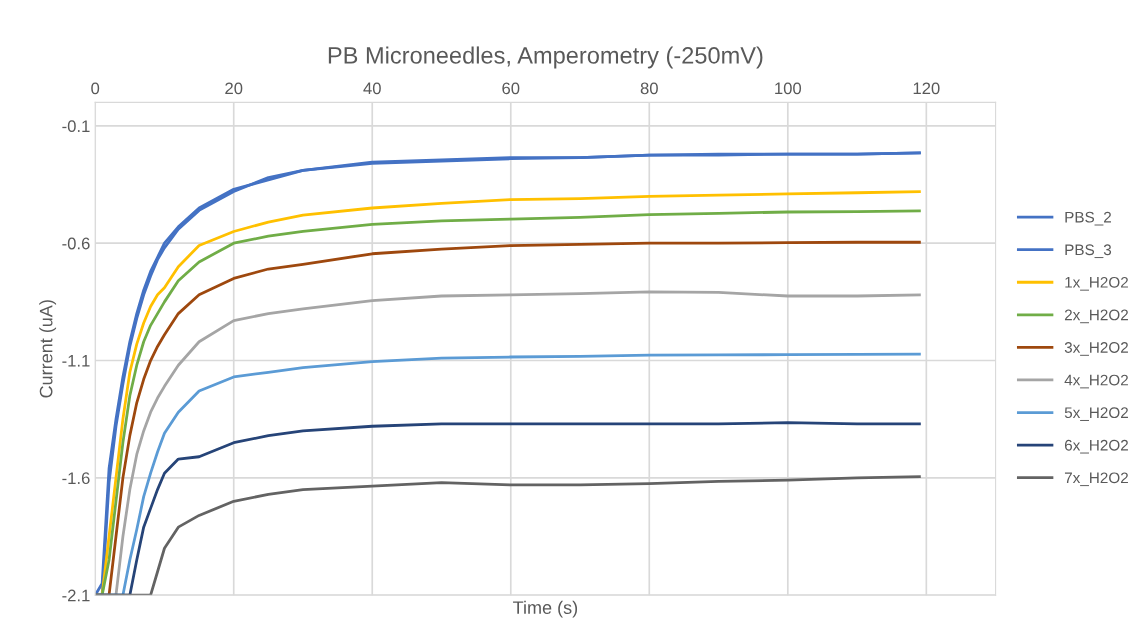  What do you see at coordinates (788, 88) in the screenshot?
I see `x-tick-label: 100` at bounding box center [788, 88].